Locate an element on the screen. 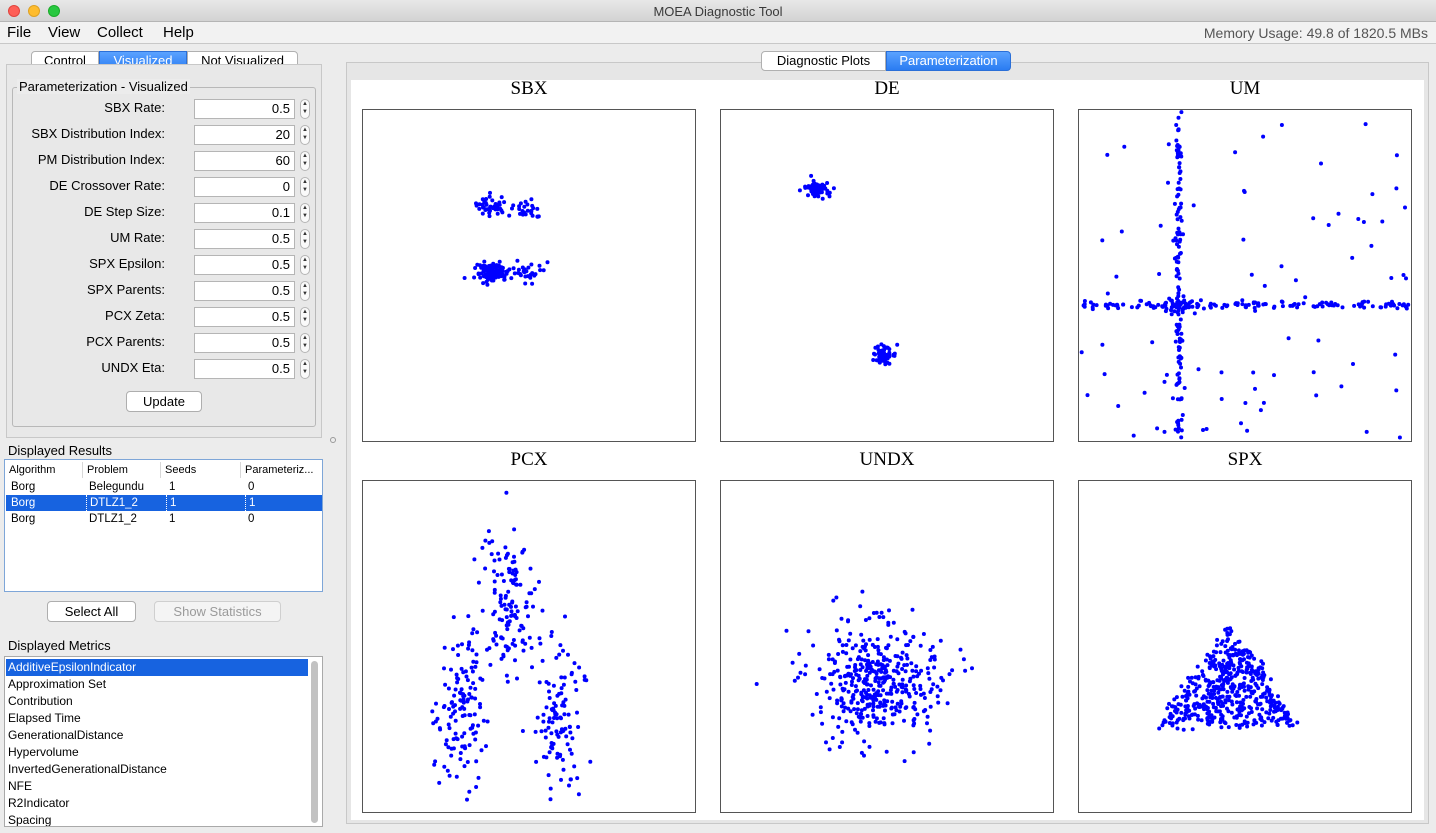 This screenshot has width=1436, height=833. plot-undx is located at coordinates (887, 646).